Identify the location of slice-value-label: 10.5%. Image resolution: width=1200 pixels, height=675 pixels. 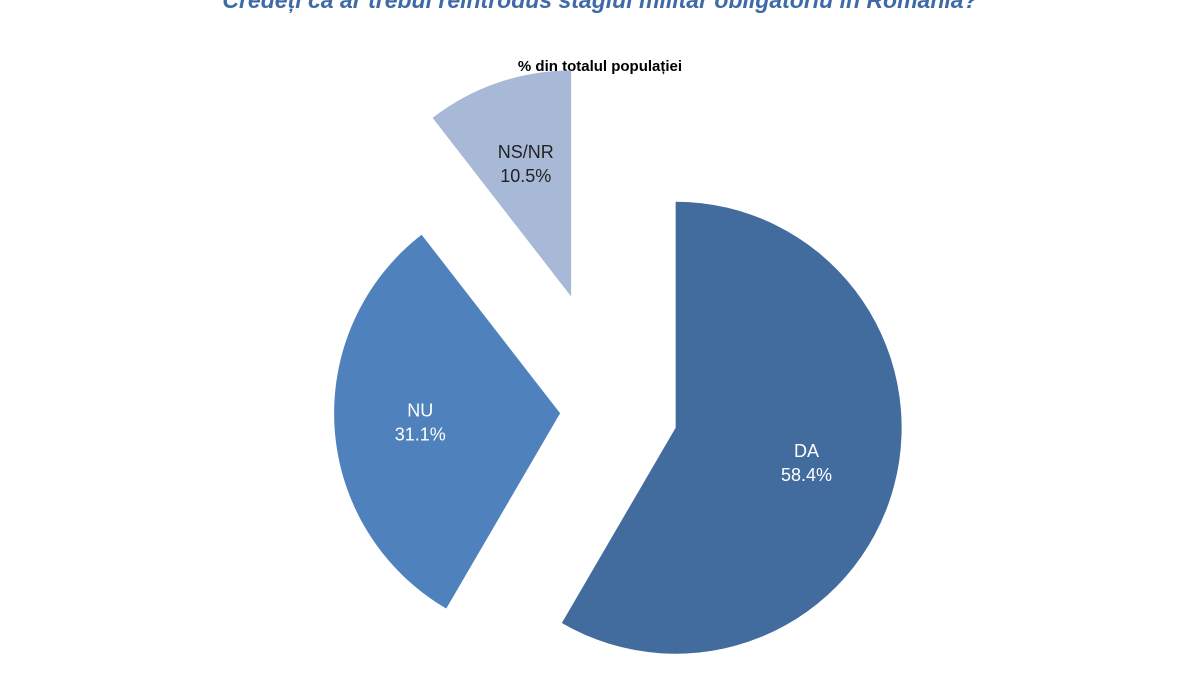
(525, 176).